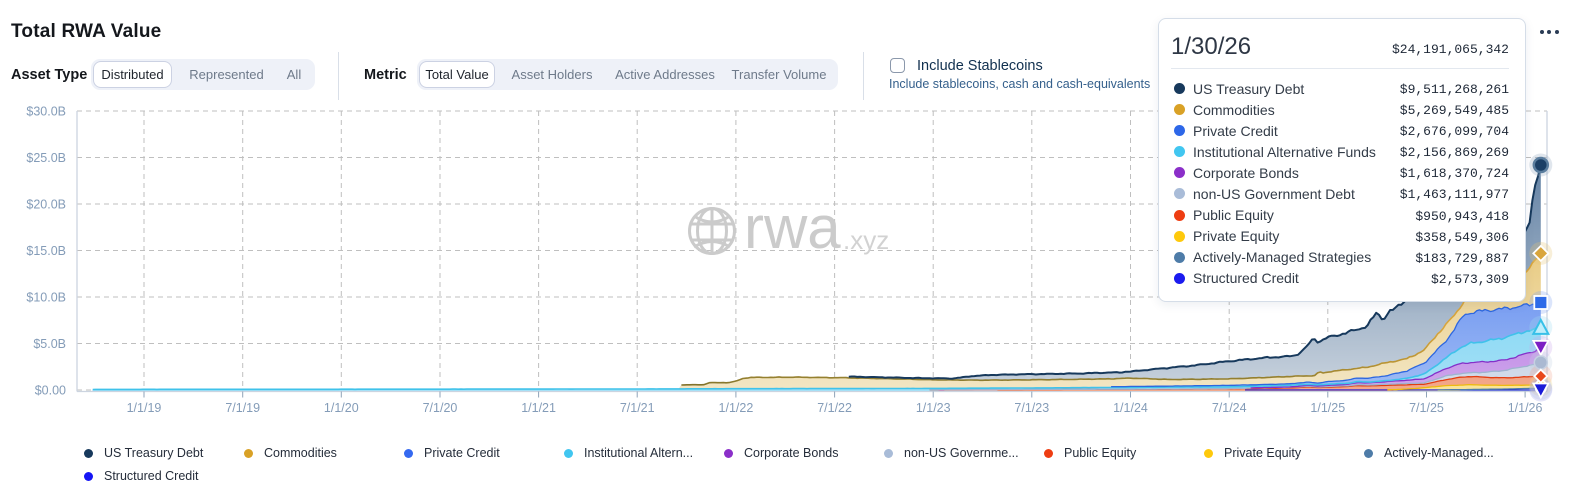 This screenshot has height=497, width=1576. What do you see at coordinates (1327, 408) in the screenshot?
I see `svg-text: 1/1/25` at bounding box center [1327, 408].